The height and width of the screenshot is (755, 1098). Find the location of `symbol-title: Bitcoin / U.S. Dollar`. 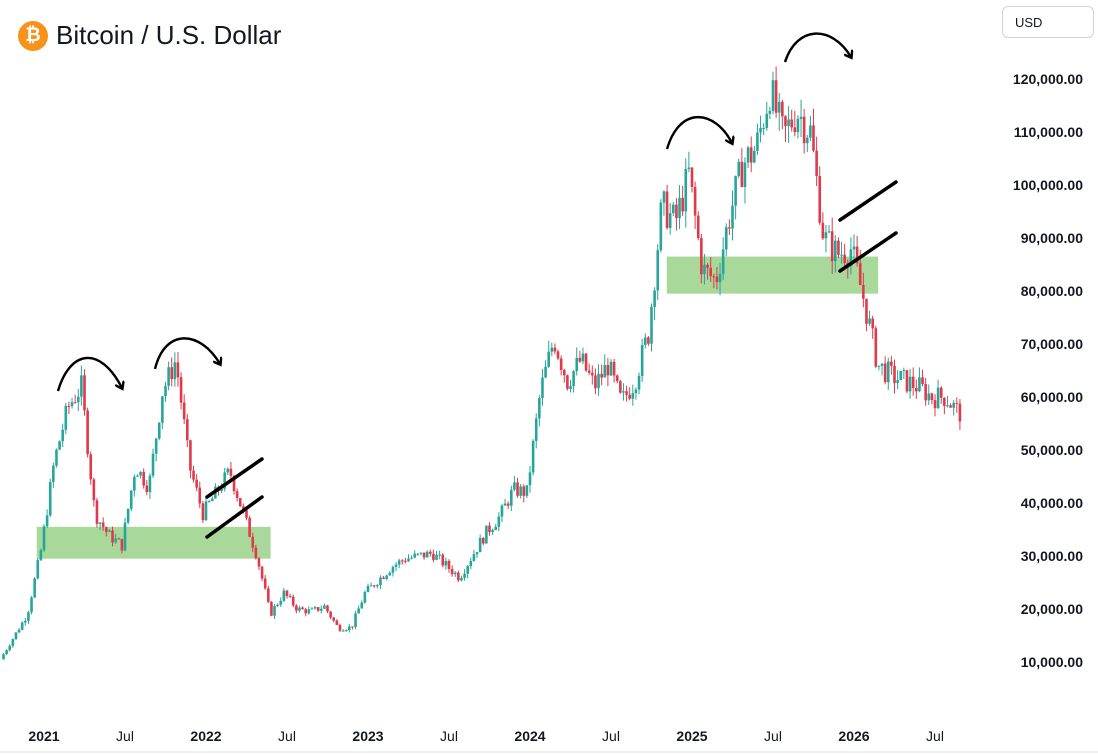

symbol-title: Bitcoin / U.S. Dollar is located at coordinates (169, 35).